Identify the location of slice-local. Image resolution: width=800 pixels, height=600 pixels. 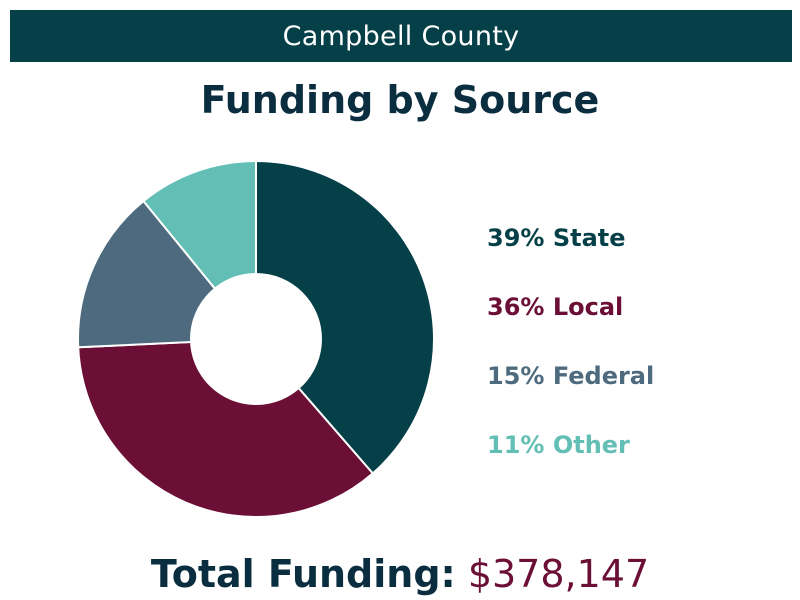
(226, 427).